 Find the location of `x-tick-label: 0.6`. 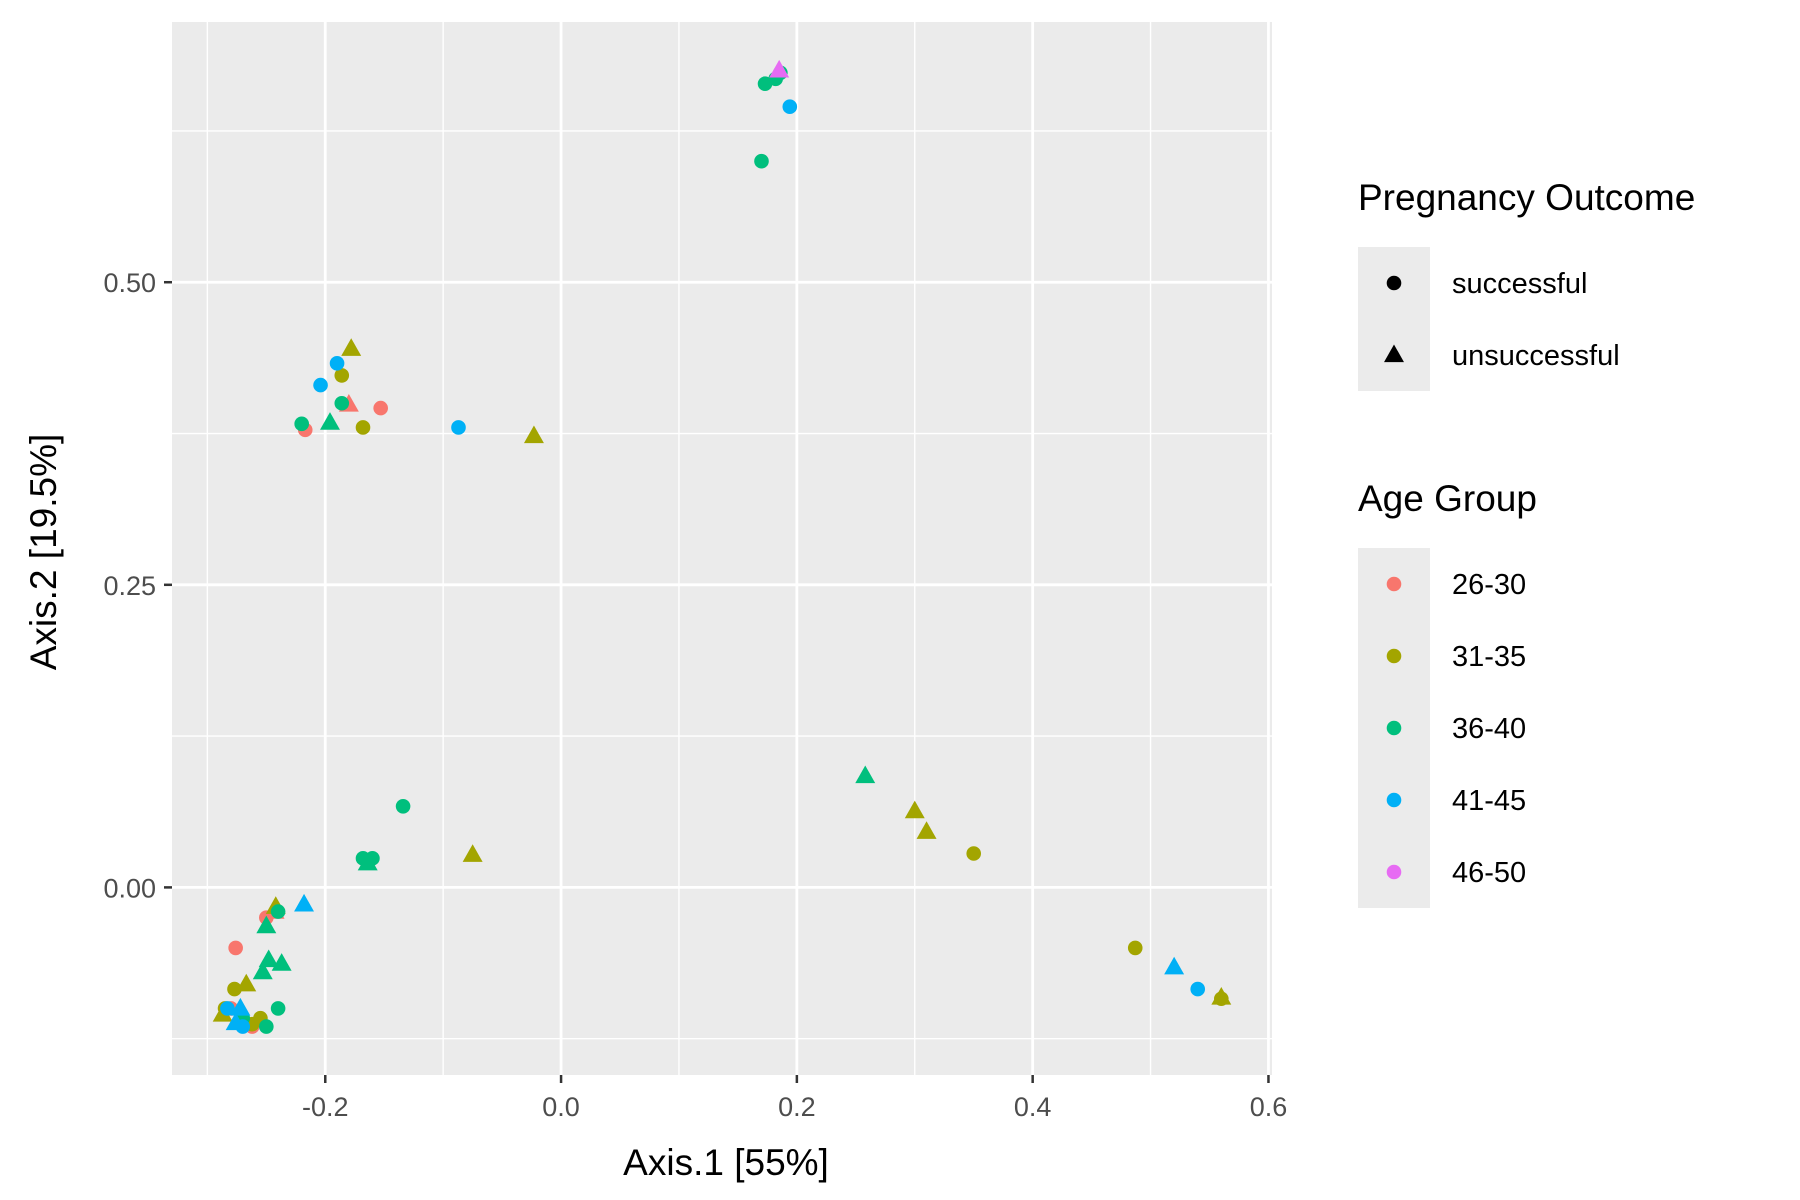

x-tick-label: 0.6 is located at coordinates (1269, 1107).